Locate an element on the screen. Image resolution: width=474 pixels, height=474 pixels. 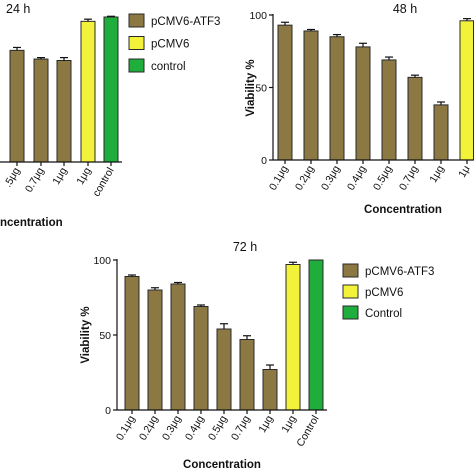
legend-label-72h-0: pCMV6-ATF3 is located at coordinates (399, 272).